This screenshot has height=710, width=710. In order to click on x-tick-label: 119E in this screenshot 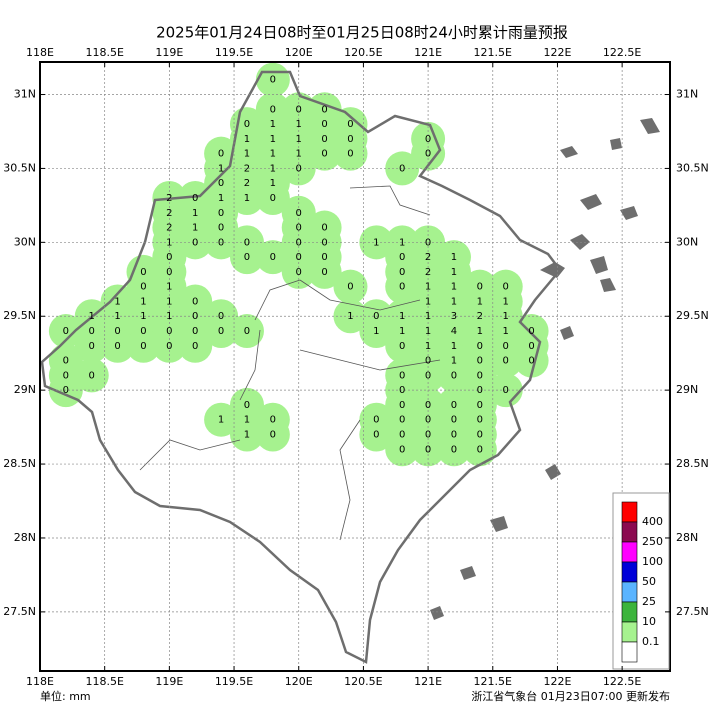, I will do `click(169, 681)`.